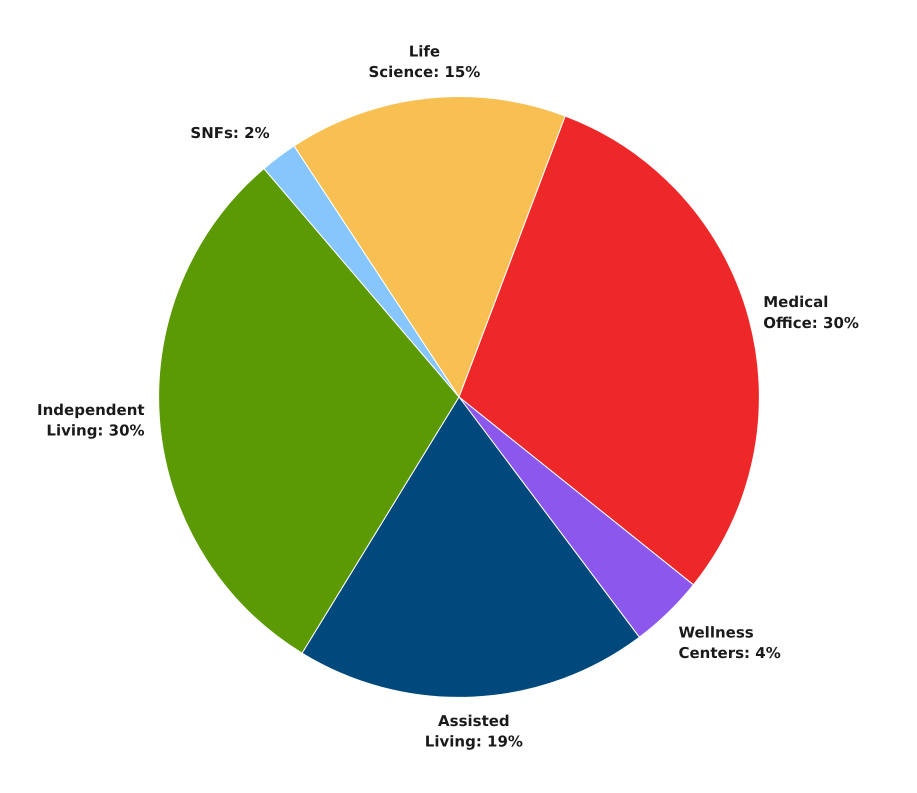  Describe the element at coordinates (473, 731) in the screenshot. I see `slice-label: Assisted Living: 19%` at that location.